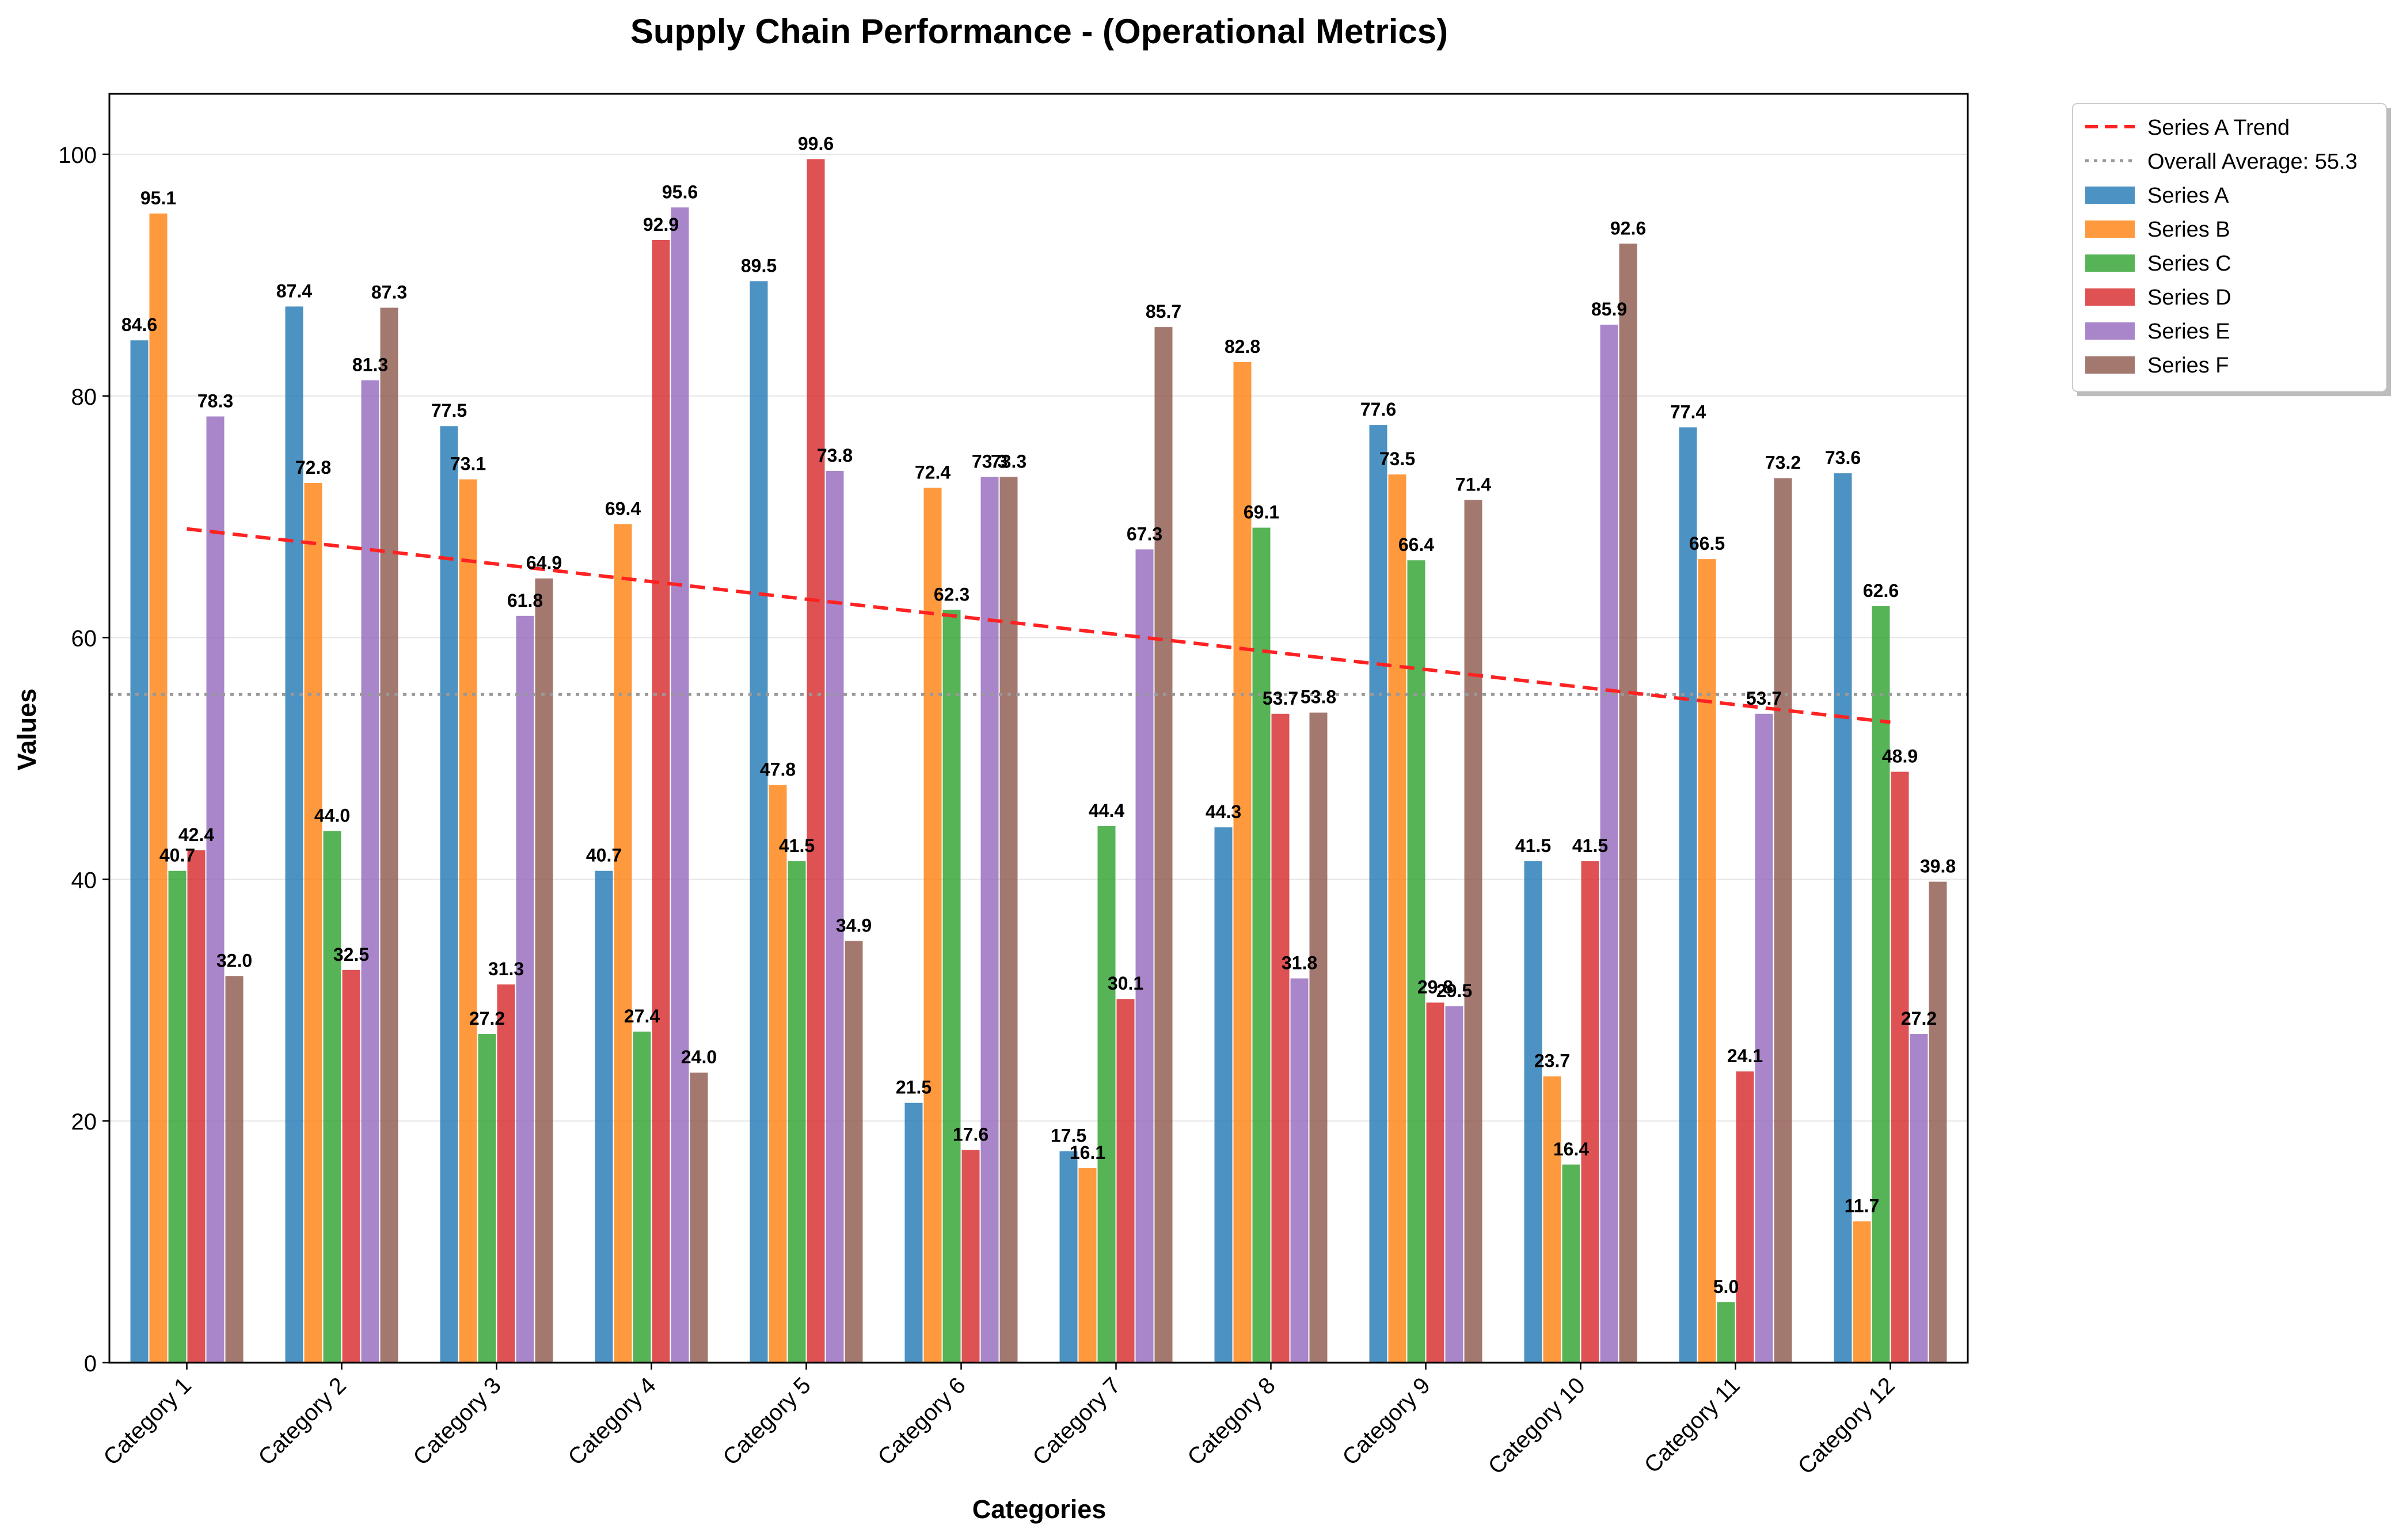  Describe the element at coordinates (1862, 1205) in the screenshot. I see `data-label: 11.7` at that location.